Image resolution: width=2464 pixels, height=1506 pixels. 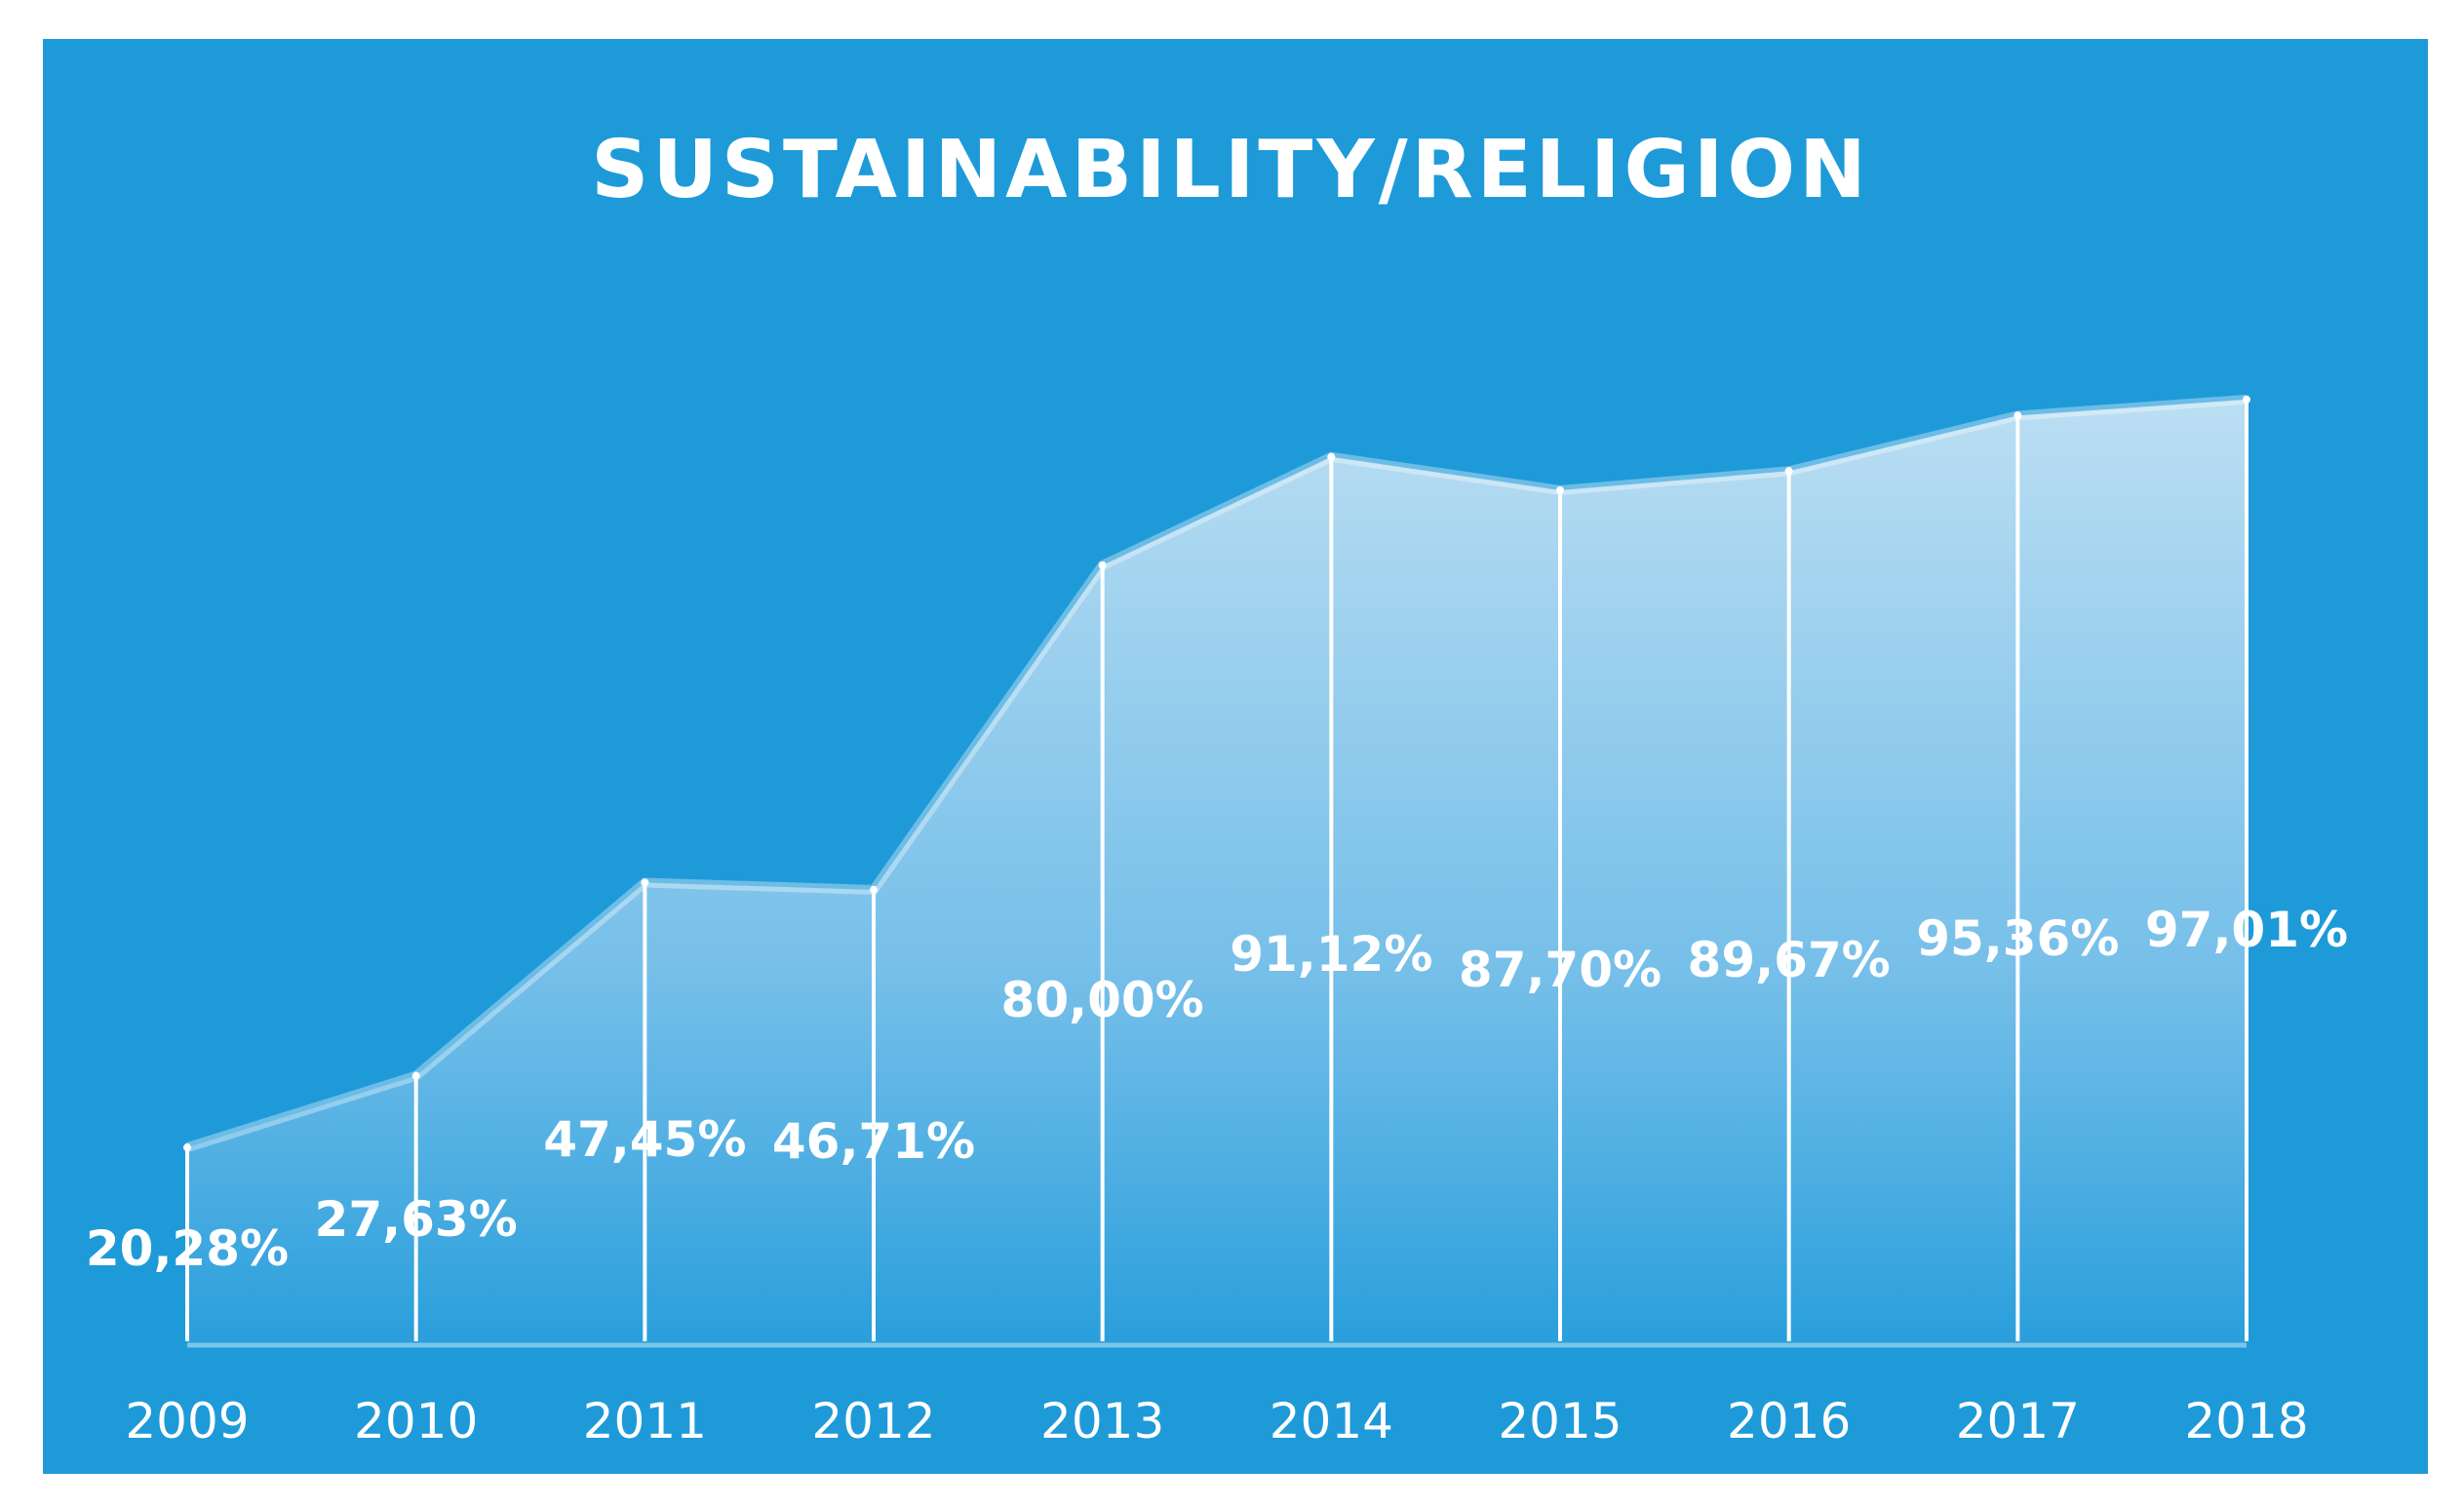 I want to click on data-point-2011, so click(x=645, y=882).